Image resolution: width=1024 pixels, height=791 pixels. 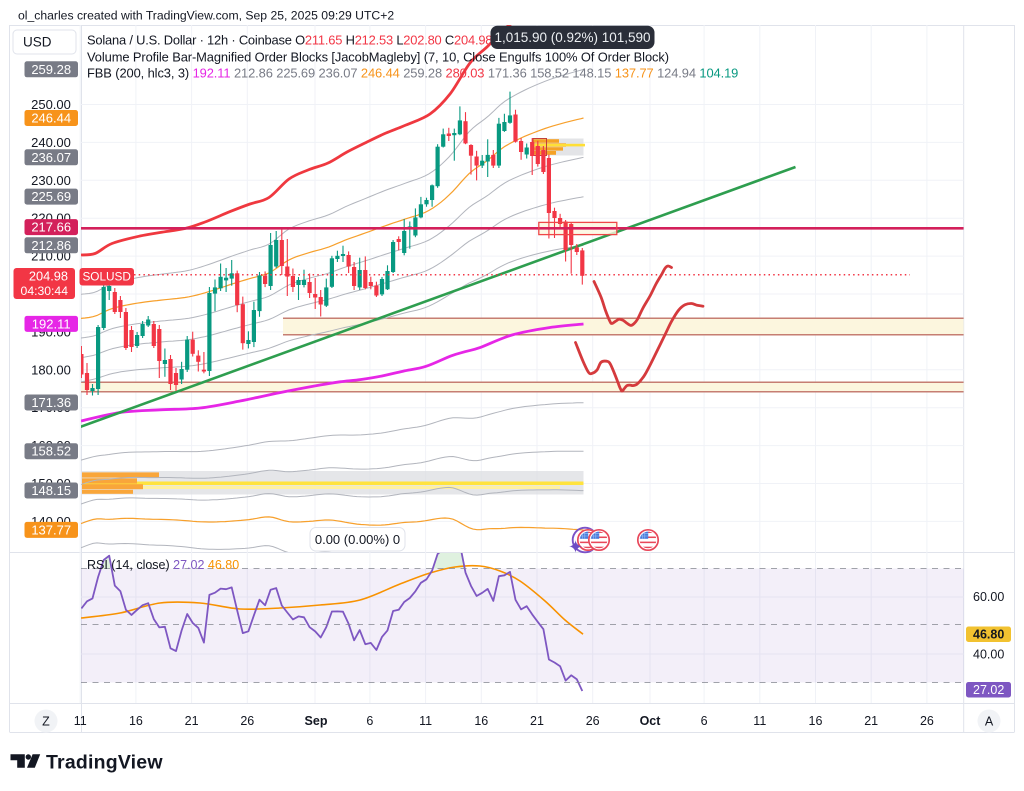 What do you see at coordinates (48, 276) in the screenshot?
I see `svg-text: 204.98` at bounding box center [48, 276].